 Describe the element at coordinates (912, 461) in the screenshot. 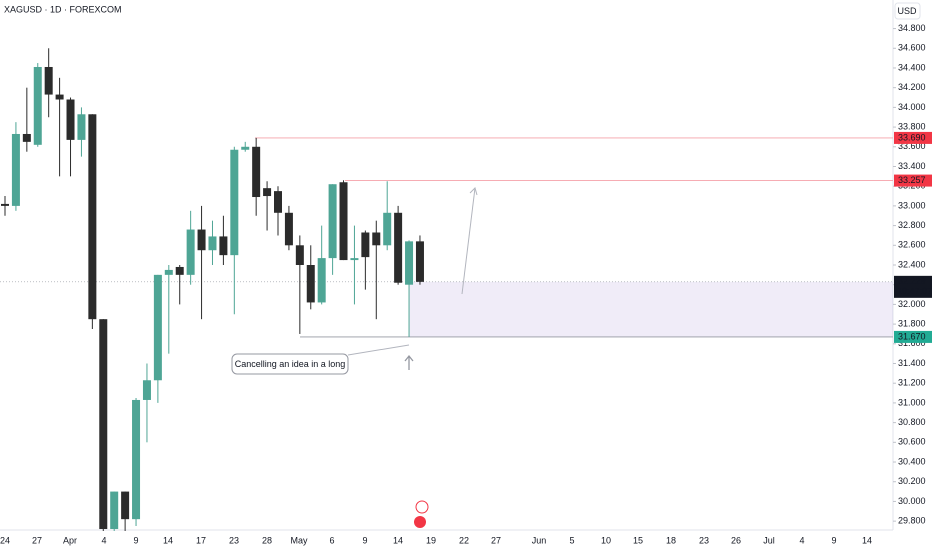

I see `y-tick-label: 30.400` at that location.